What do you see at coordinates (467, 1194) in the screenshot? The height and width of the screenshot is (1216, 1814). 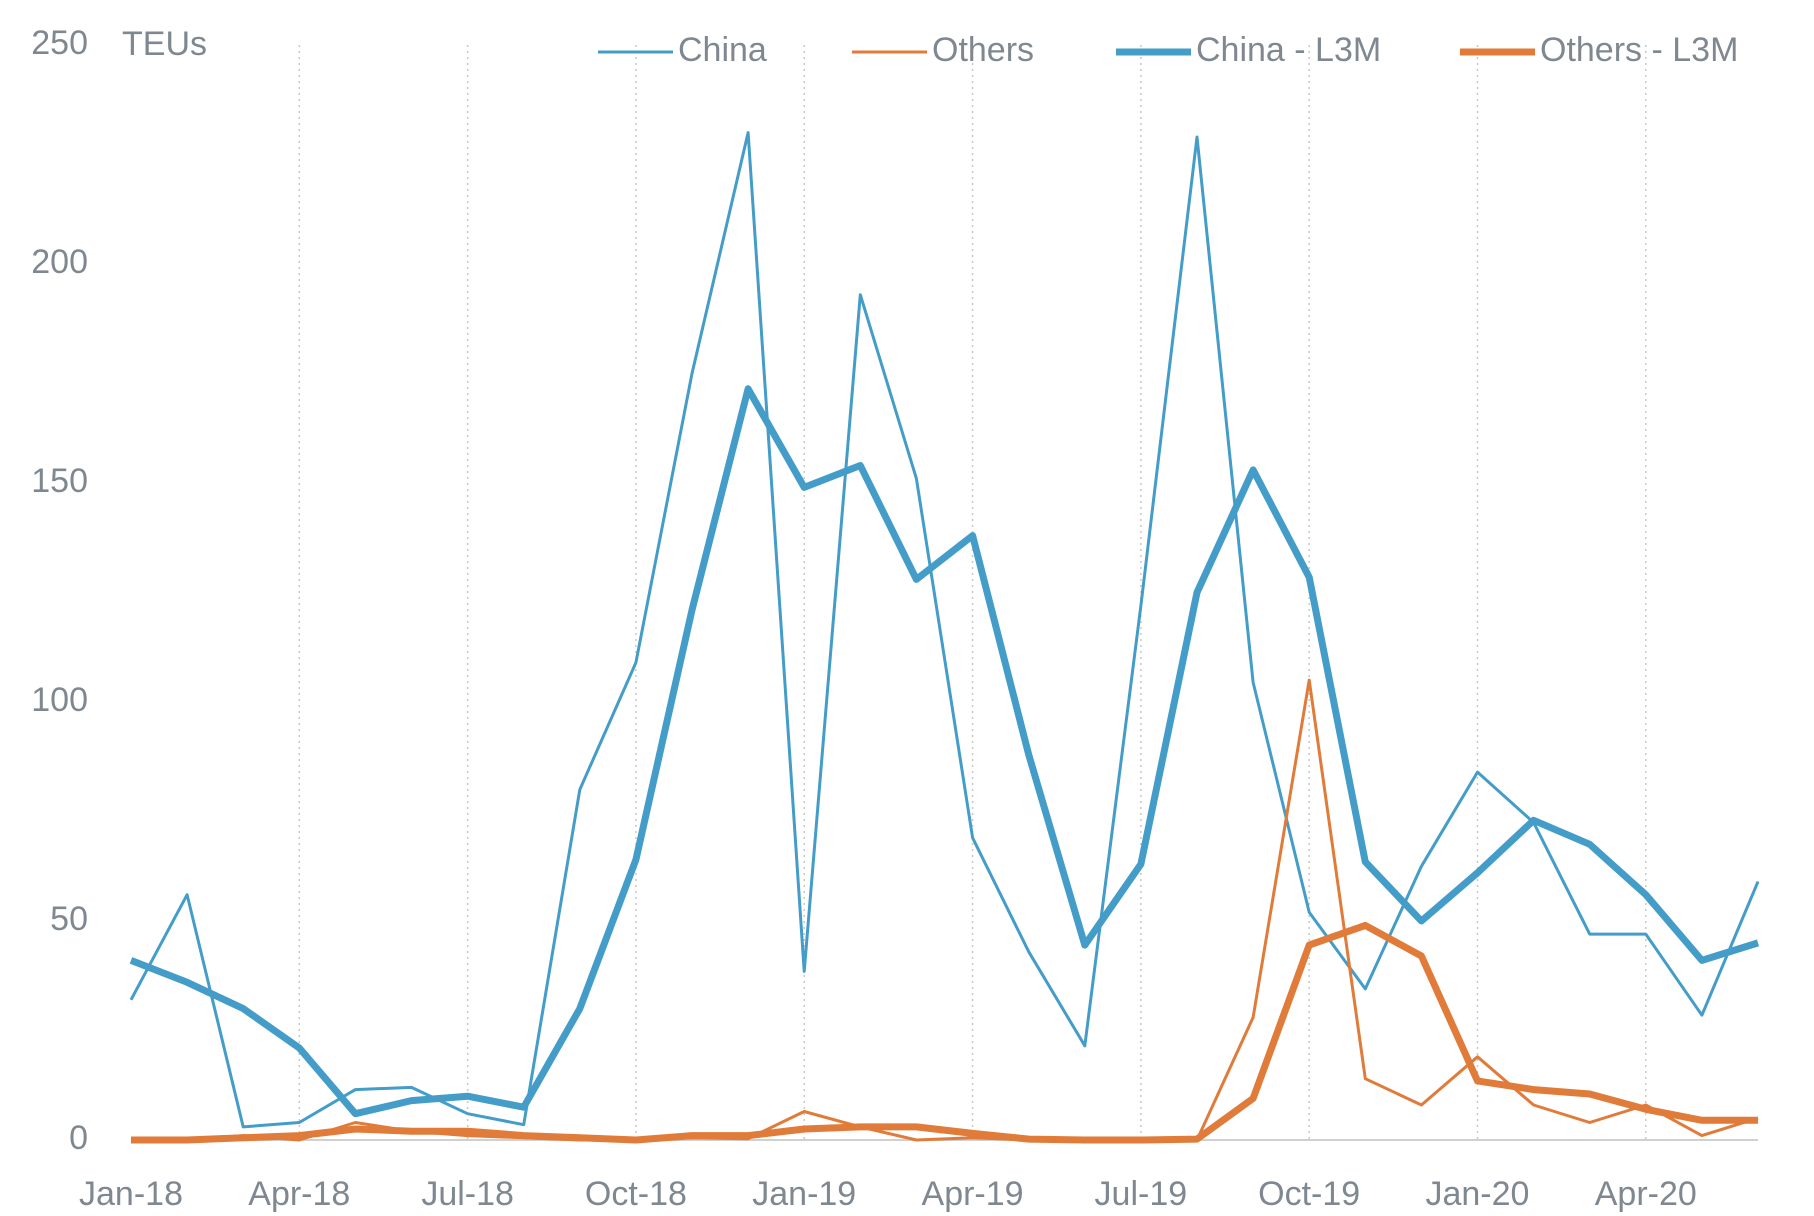 I see `x-tick-label: Jul-18` at bounding box center [467, 1194].